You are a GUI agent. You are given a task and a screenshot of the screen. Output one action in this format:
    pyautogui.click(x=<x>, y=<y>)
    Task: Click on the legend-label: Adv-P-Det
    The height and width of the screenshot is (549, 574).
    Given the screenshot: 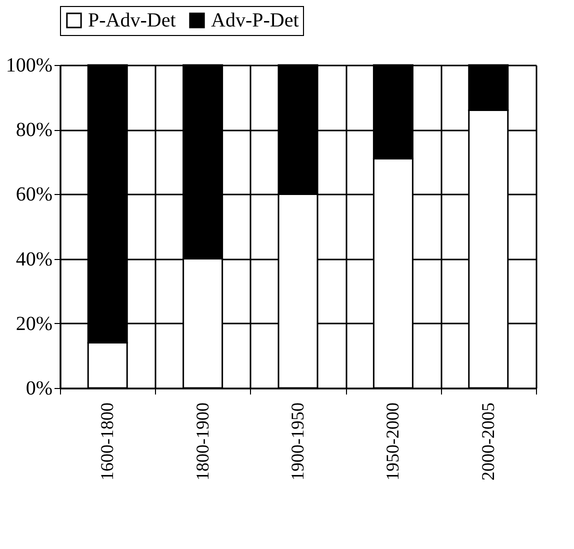 What is the action you would take?
    pyautogui.click(x=255, y=20)
    